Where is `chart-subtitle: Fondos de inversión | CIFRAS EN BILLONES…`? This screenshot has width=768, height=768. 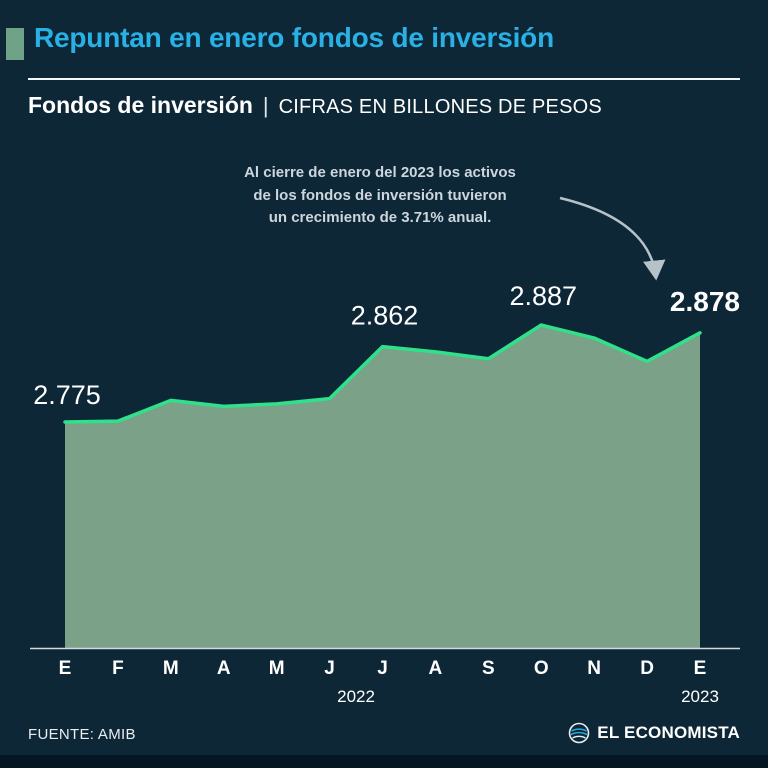 chart-subtitle: Fondos de inversión | CIFRAS EN BILLONES… is located at coordinates (388, 105).